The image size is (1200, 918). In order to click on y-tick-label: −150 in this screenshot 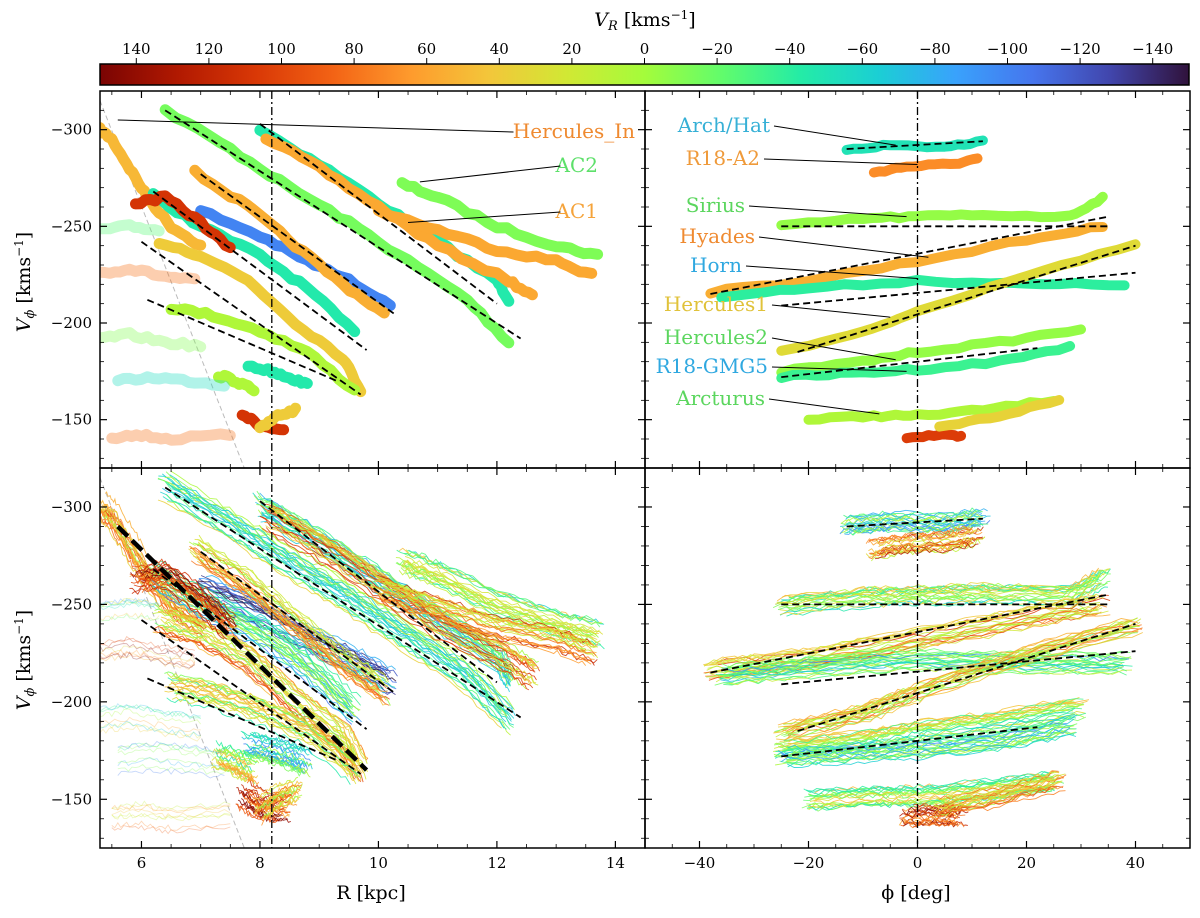, I will do `click(71, 799)`.